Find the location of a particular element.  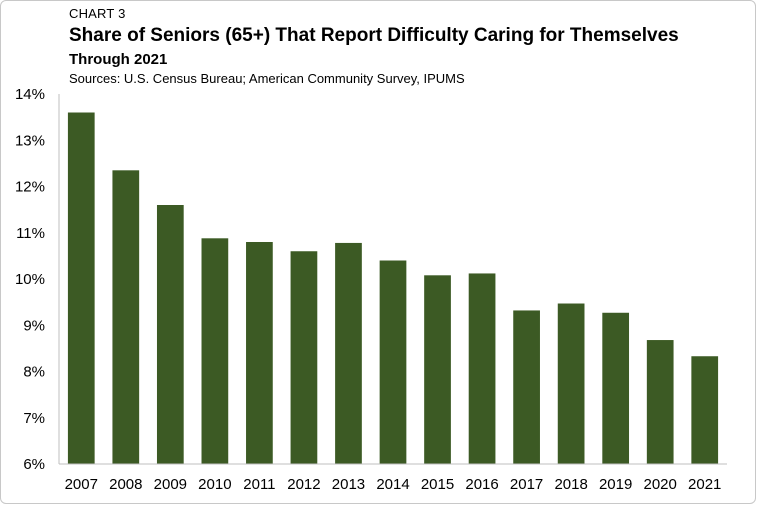

x-tick-label: 2020 is located at coordinates (660, 484).